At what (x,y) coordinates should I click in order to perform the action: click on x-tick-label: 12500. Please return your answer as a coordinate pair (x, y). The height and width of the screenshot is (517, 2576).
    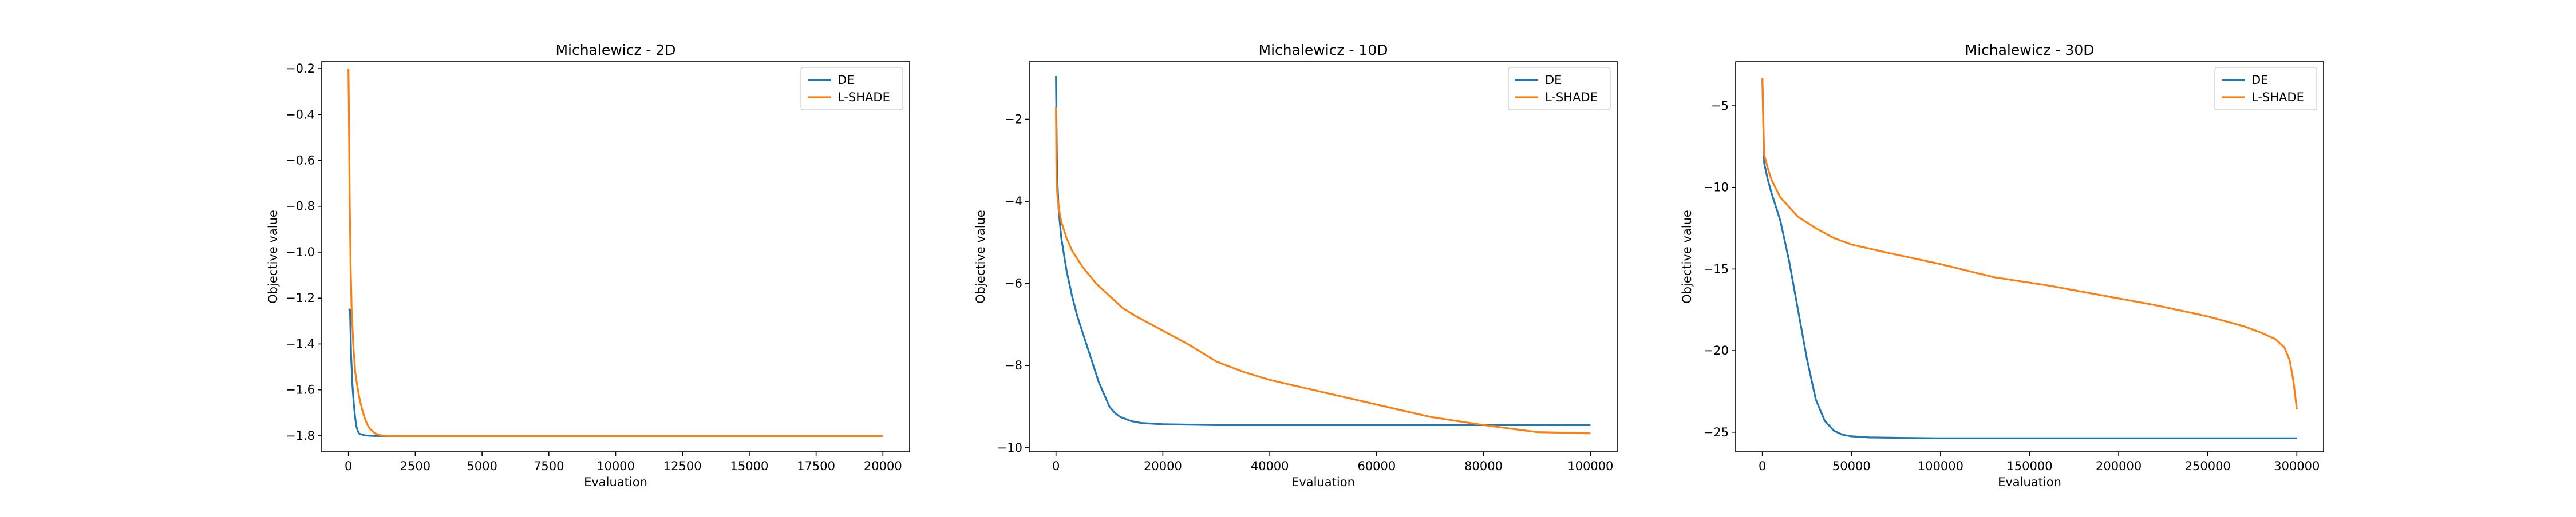
    Looking at the image, I should click on (682, 466).